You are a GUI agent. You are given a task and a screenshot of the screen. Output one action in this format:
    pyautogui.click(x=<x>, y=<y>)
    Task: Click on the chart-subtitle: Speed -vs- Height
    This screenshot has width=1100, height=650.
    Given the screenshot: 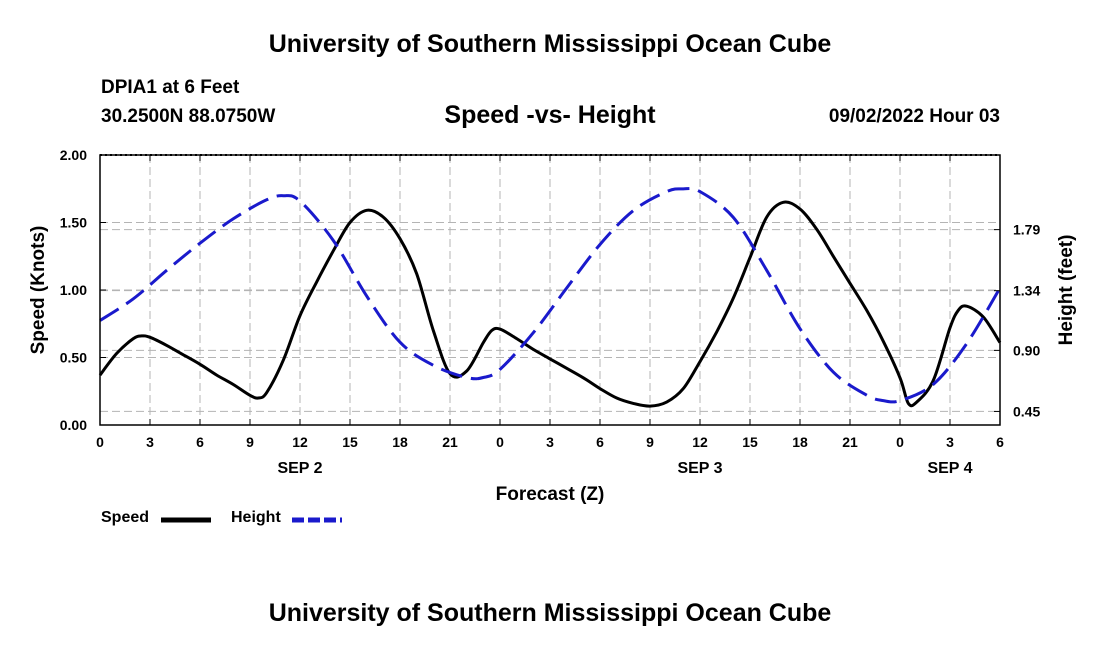 What is the action you would take?
    pyautogui.click(x=550, y=115)
    